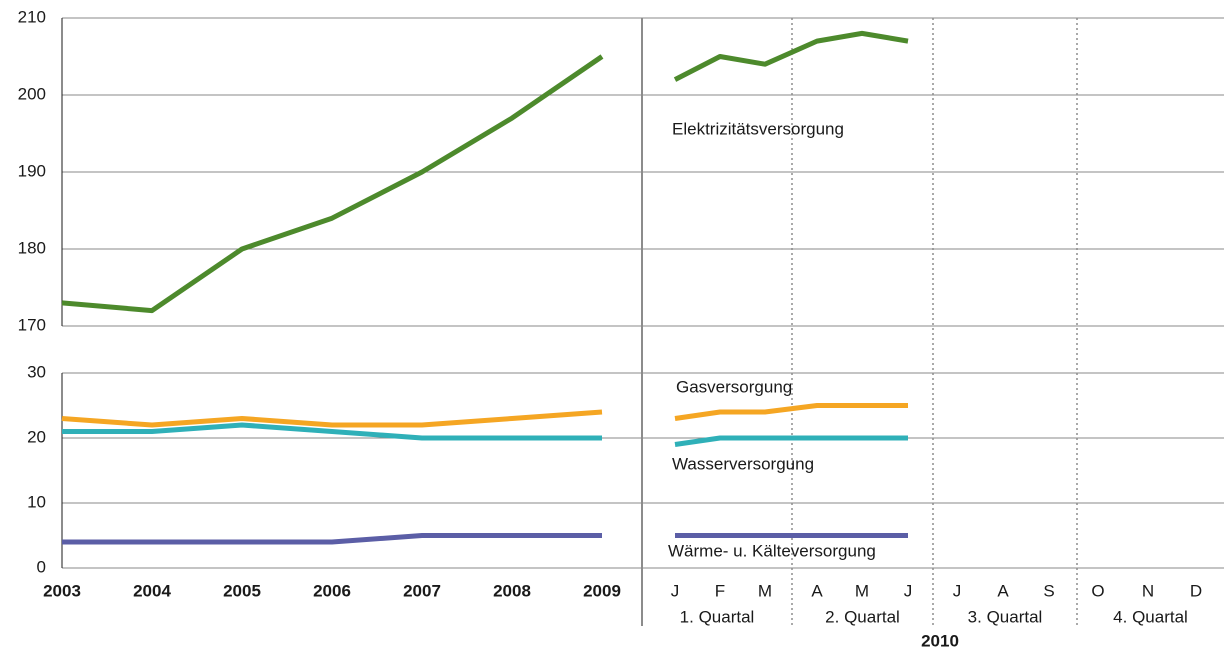  What do you see at coordinates (862, 616) in the screenshot?
I see `quarter-label: 2. Quartal` at bounding box center [862, 616].